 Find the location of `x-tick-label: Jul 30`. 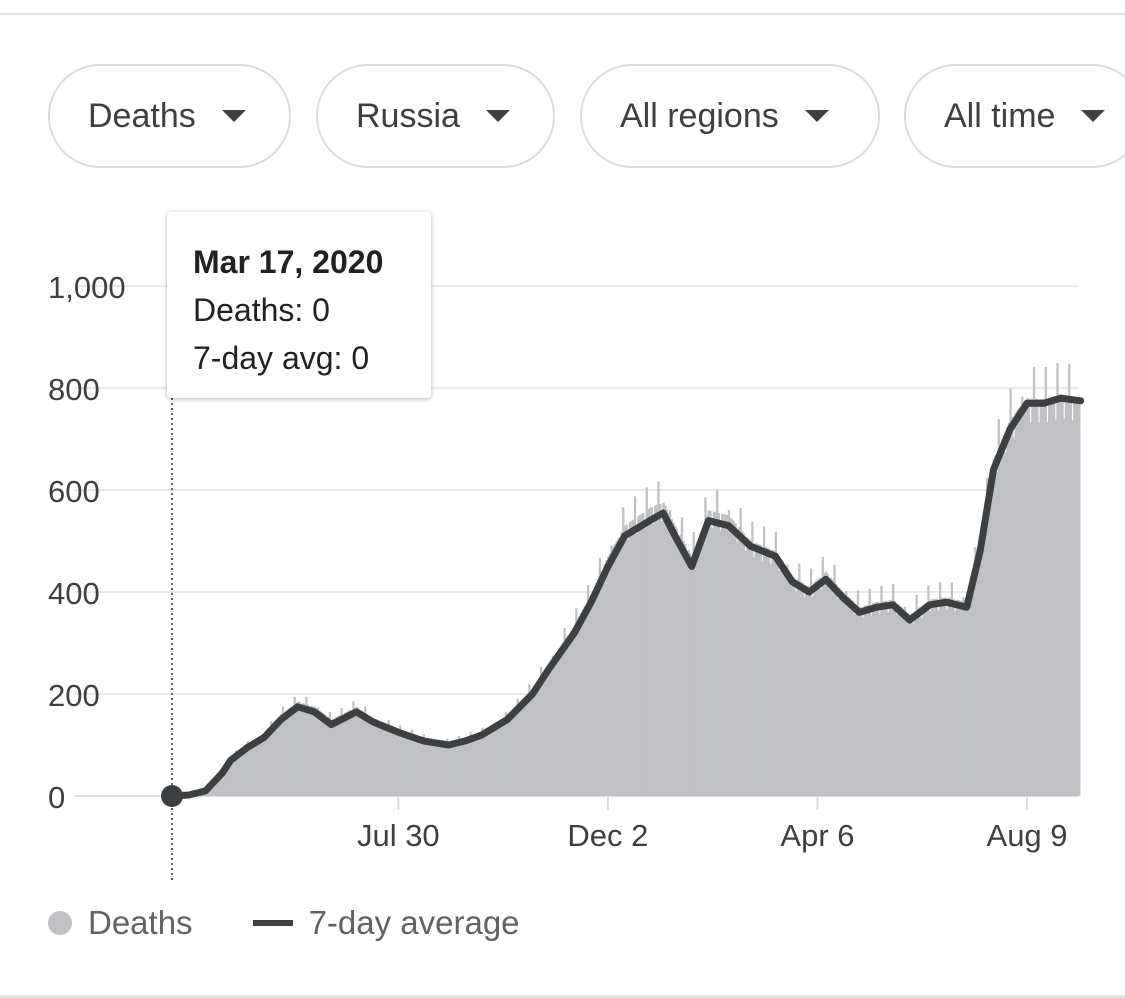

x-tick-label: Jul 30 is located at coordinates (398, 835).